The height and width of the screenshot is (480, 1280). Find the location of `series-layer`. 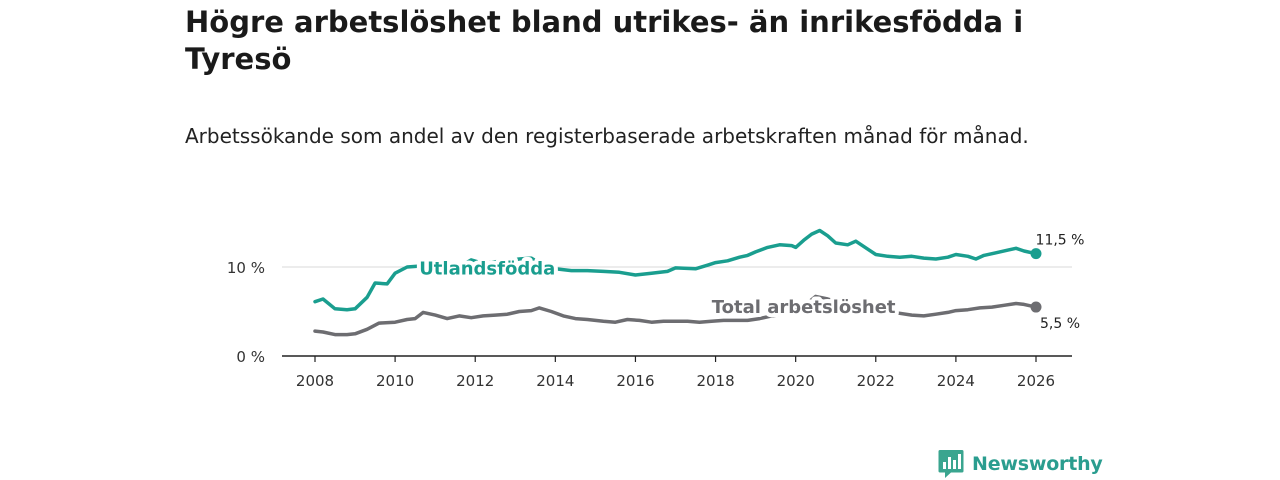

series-layer is located at coordinates (677, 282).